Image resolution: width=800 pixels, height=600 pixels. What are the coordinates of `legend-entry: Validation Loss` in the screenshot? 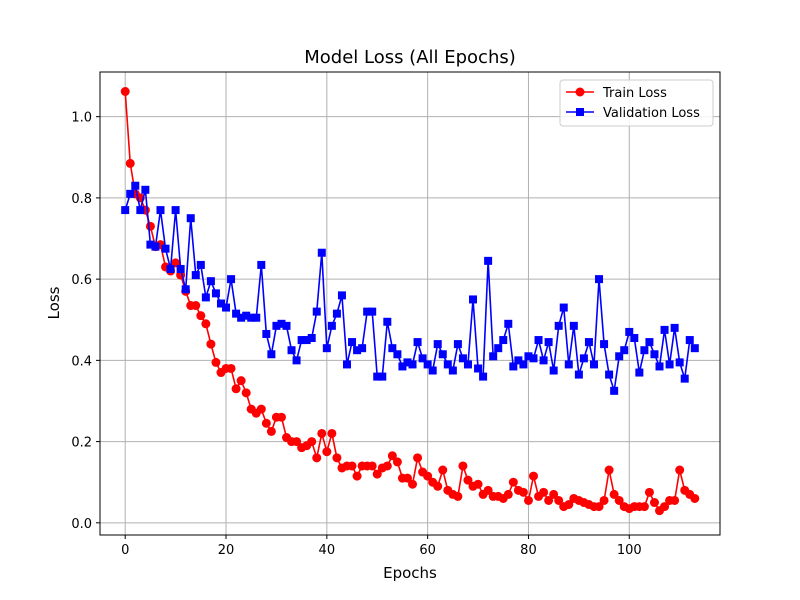 It's located at (633, 113).